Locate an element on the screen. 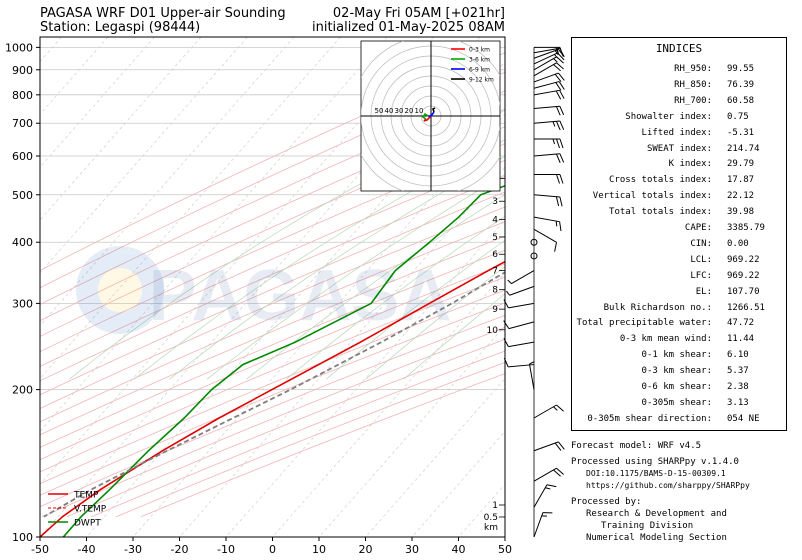  processed-by: Processed by: is located at coordinates (606, 502).